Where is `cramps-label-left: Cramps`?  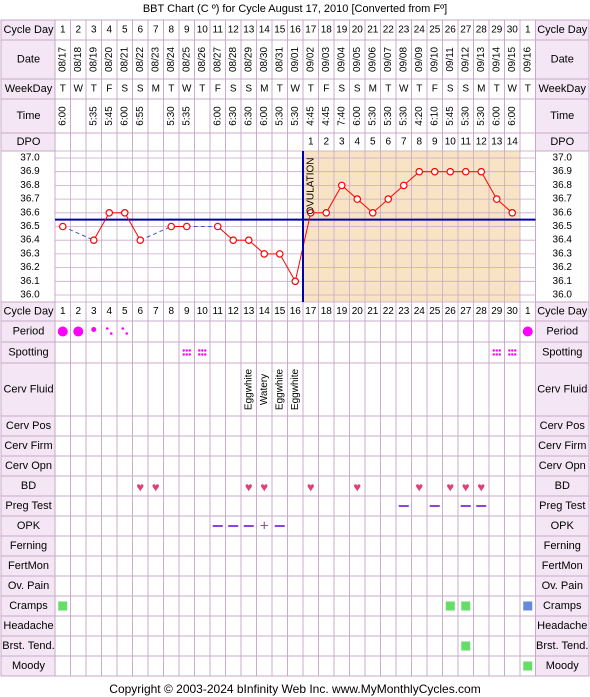 cramps-label-left: Cramps is located at coordinates (28, 606).